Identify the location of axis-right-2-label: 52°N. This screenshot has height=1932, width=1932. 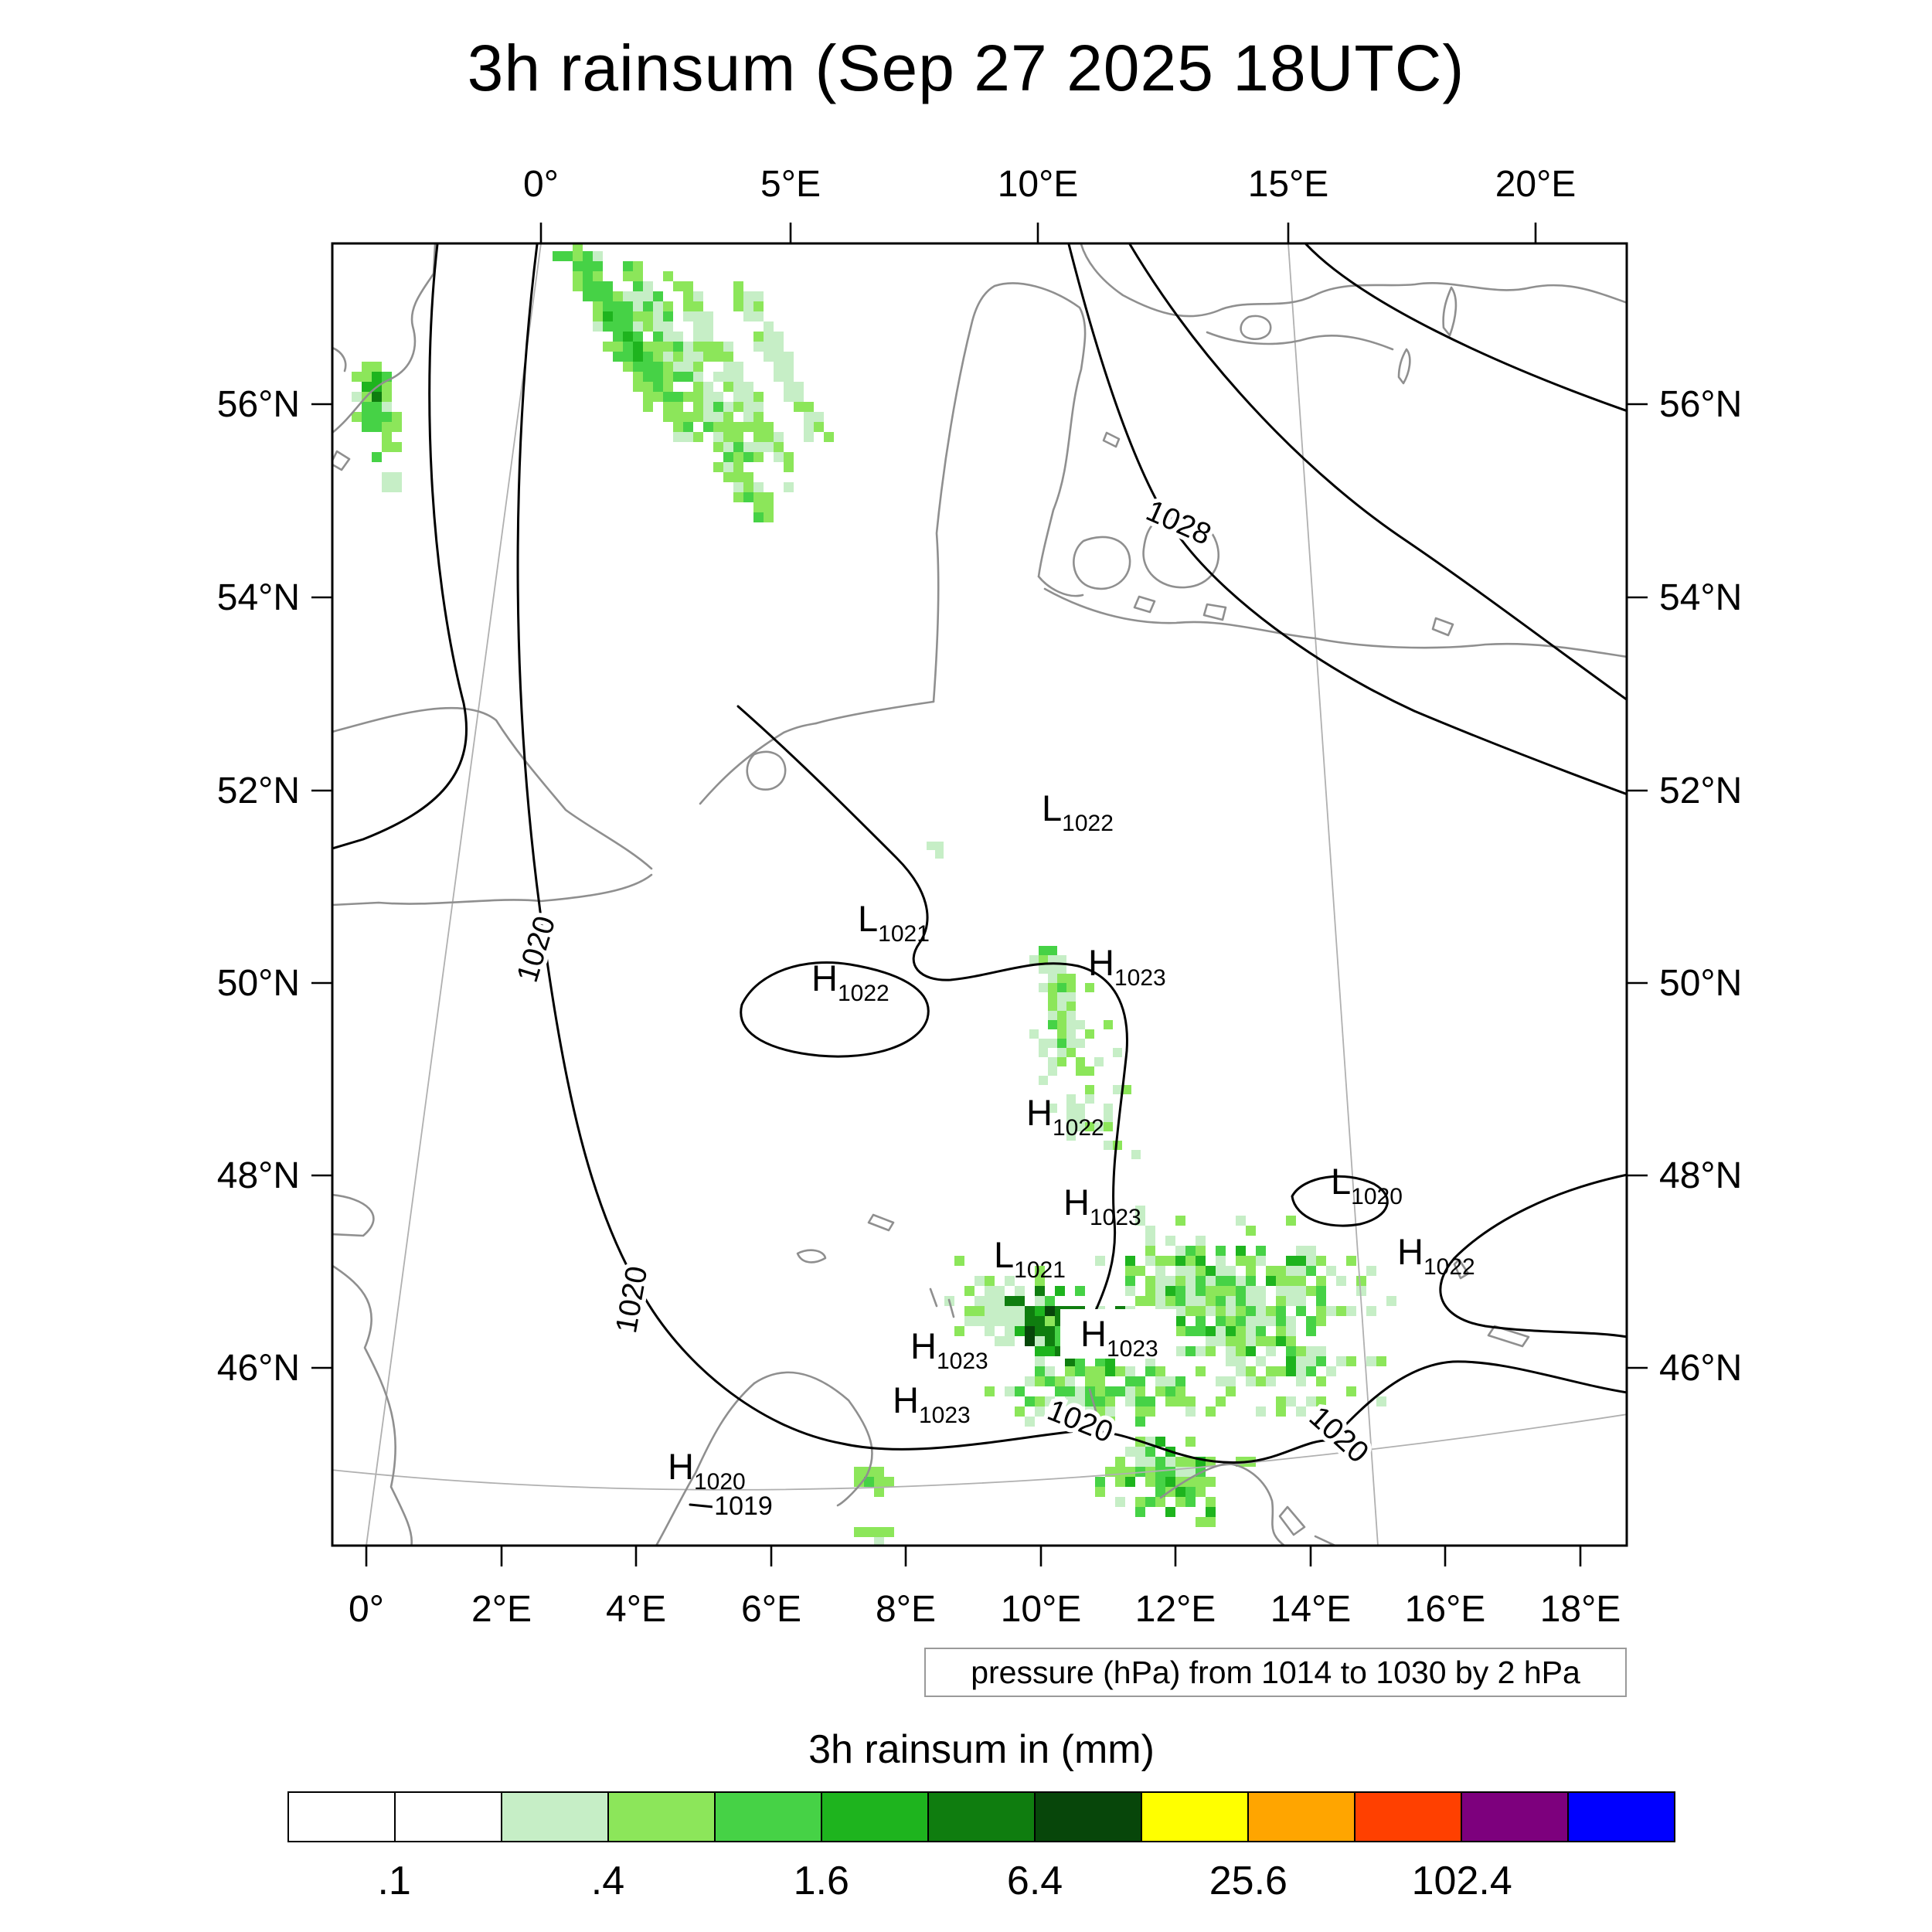
(1700, 791).